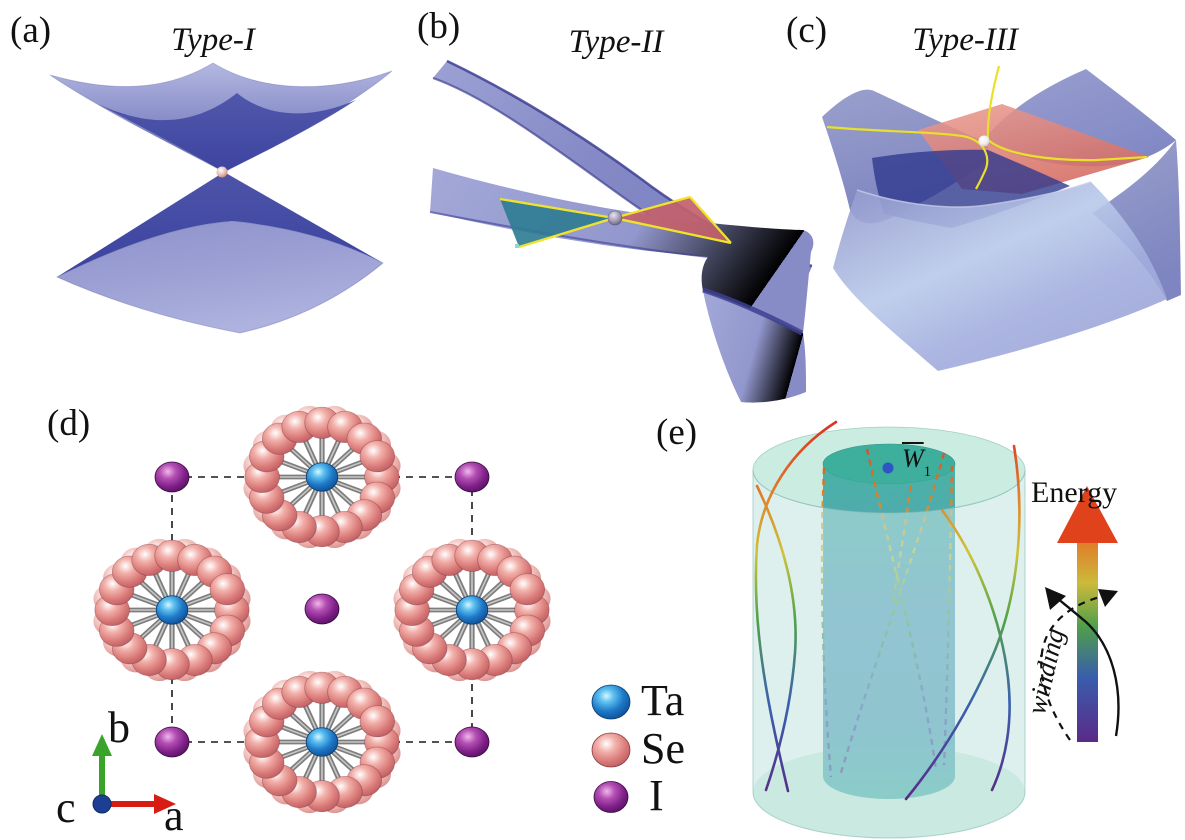  What do you see at coordinates (1055, 598) in the screenshot?
I see `winding-arrow-solid-head` at bounding box center [1055, 598].